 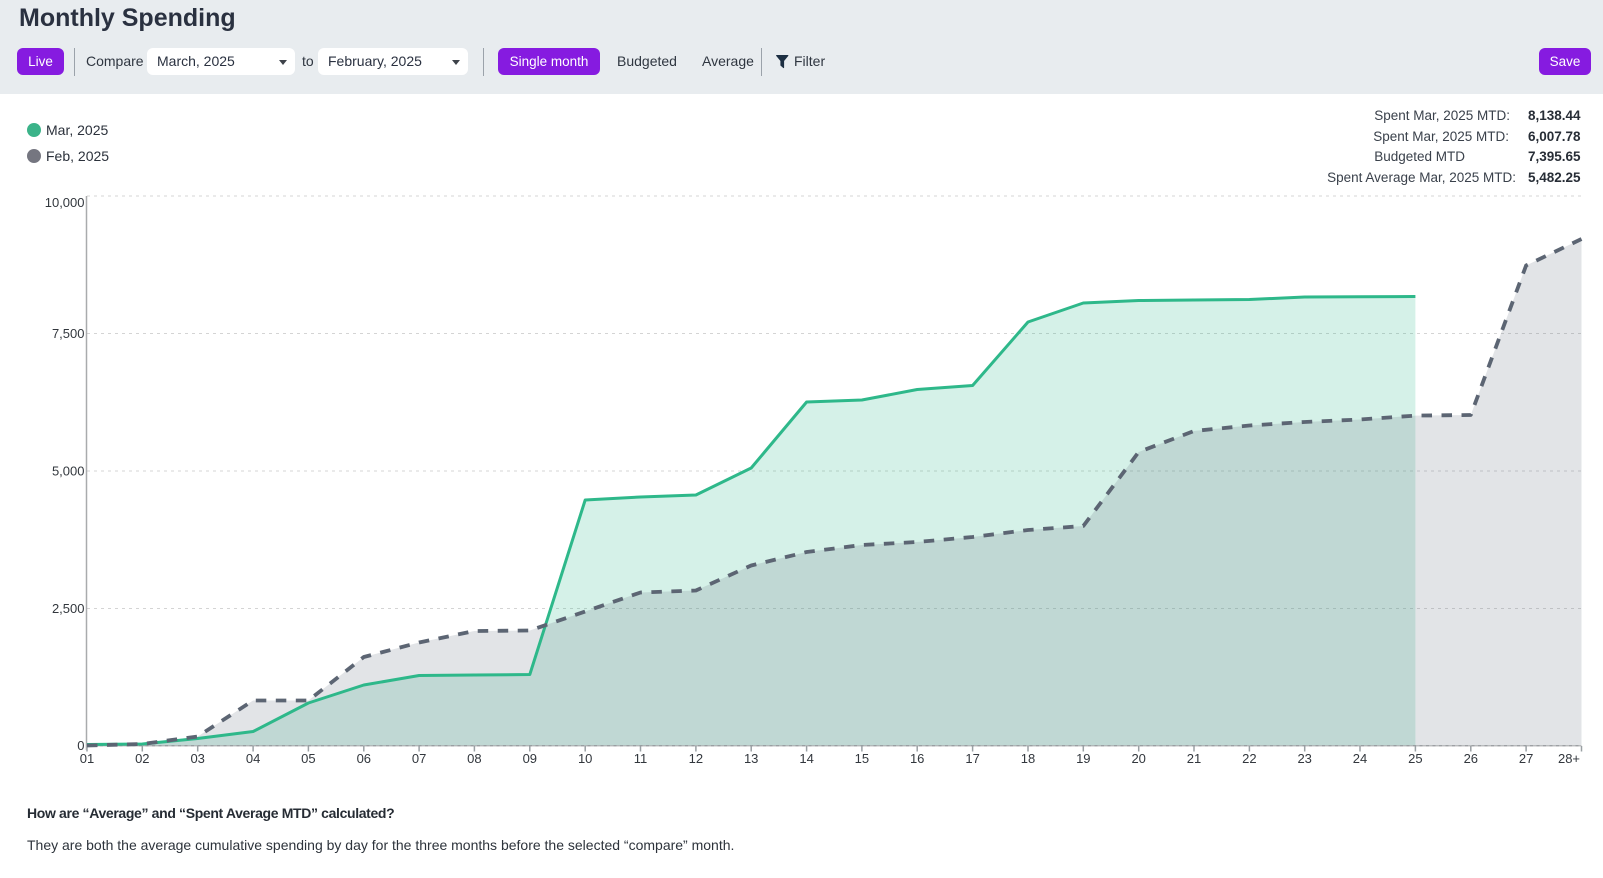 I want to click on svg-text: 17, so click(x=972, y=758).